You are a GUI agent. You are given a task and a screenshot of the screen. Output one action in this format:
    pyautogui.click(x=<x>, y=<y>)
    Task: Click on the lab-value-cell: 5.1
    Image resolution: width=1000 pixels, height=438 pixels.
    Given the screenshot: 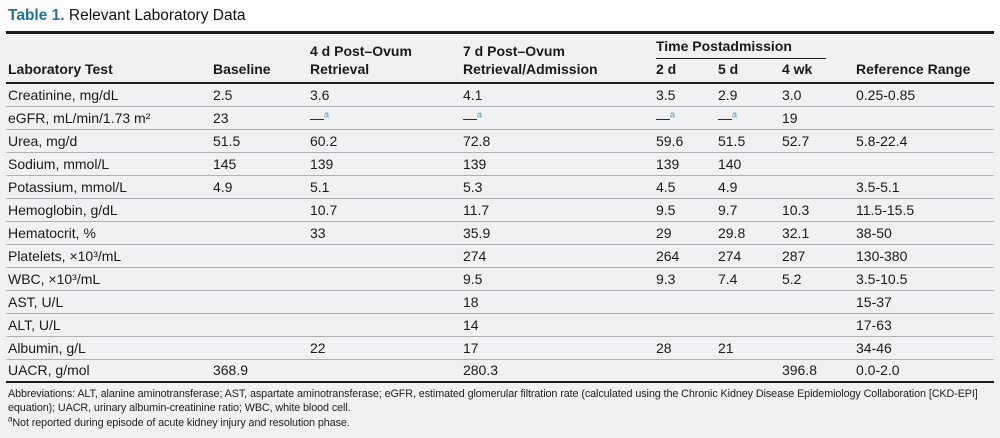 What is the action you would take?
    pyautogui.click(x=384, y=186)
    